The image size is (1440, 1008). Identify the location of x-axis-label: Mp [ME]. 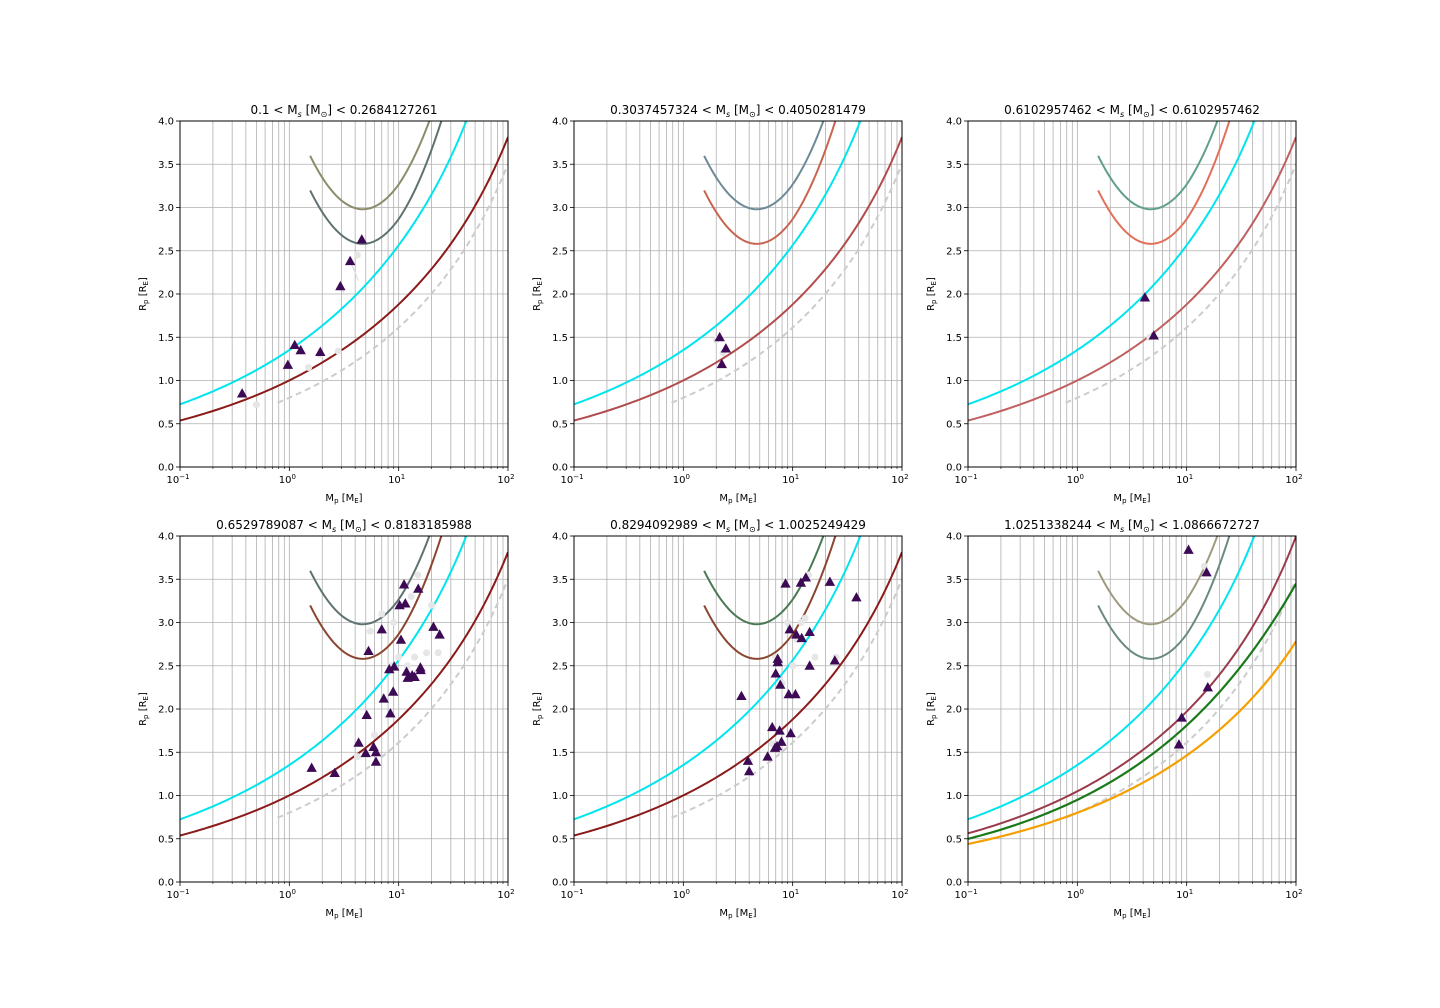
(343, 499).